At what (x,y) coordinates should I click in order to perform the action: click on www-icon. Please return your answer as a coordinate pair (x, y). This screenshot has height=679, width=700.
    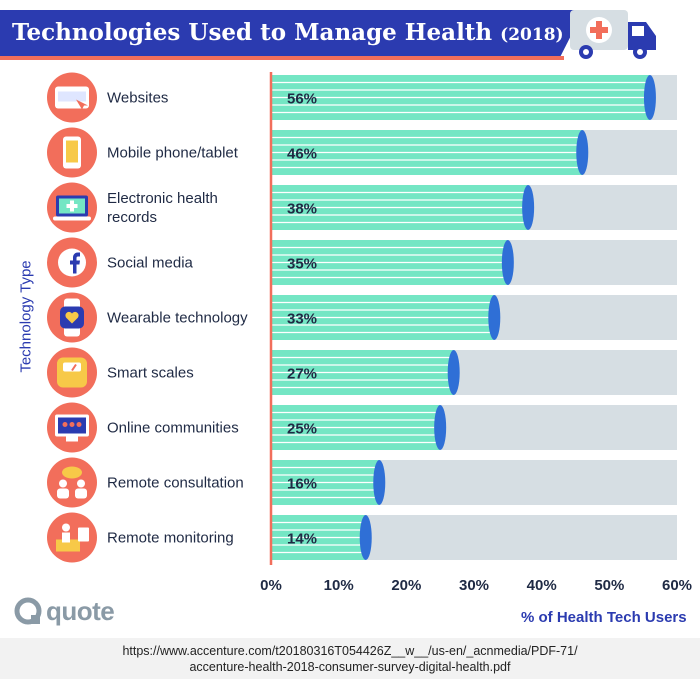
    Looking at the image, I should click on (72, 98).